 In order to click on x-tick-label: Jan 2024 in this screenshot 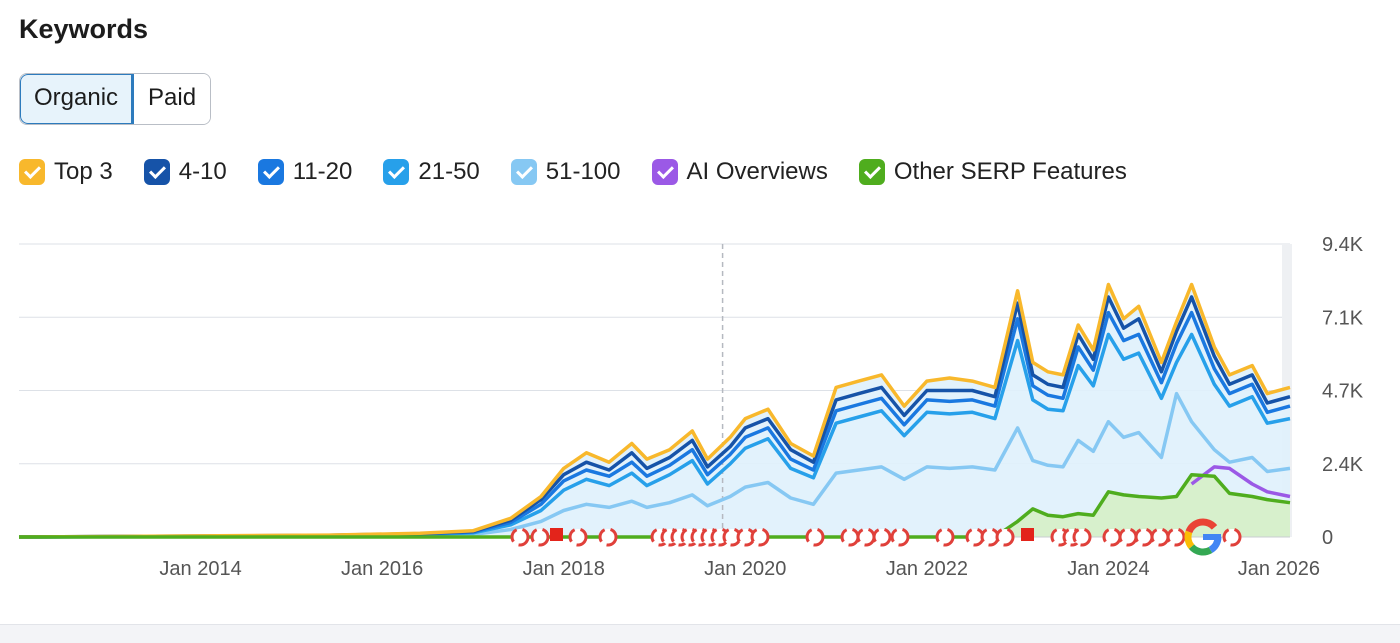, I will do `click(1108, 569)`.